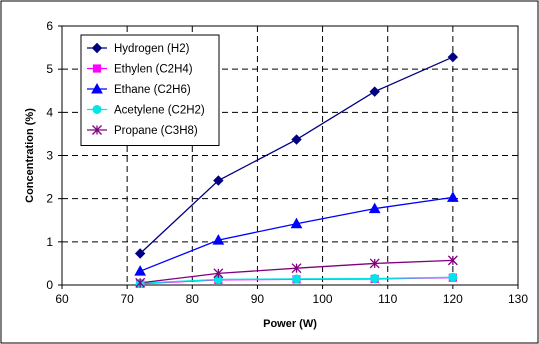 The image size is (539, 344). What do you see at coordinates (290, 324) in the screenshot?
I see `x-axis-title: Power (W)` at bounding box center [290, 324].